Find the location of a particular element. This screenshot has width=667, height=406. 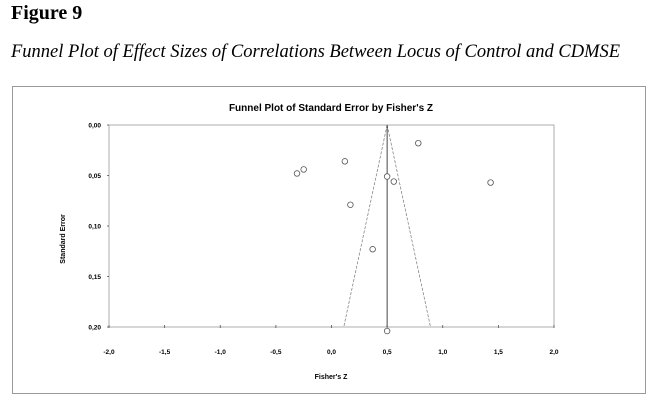

y-tick-label: 0,20 is located at coordinates (94, 328).